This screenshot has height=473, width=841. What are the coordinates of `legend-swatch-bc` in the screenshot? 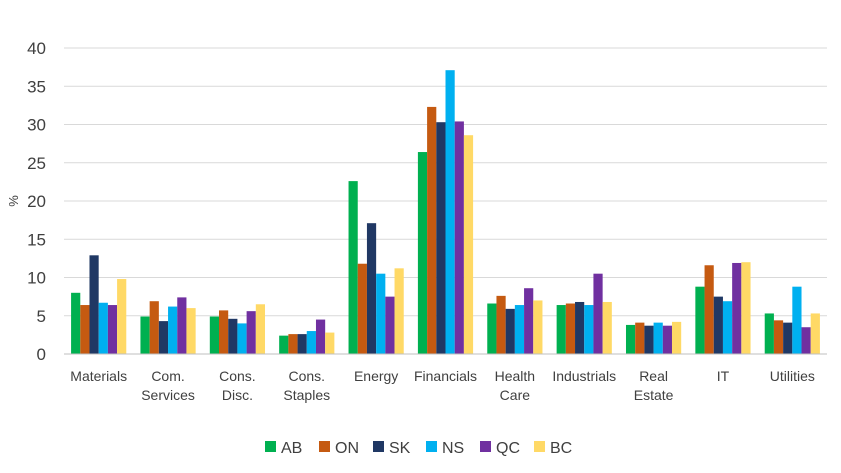 It's located at (539, 446).